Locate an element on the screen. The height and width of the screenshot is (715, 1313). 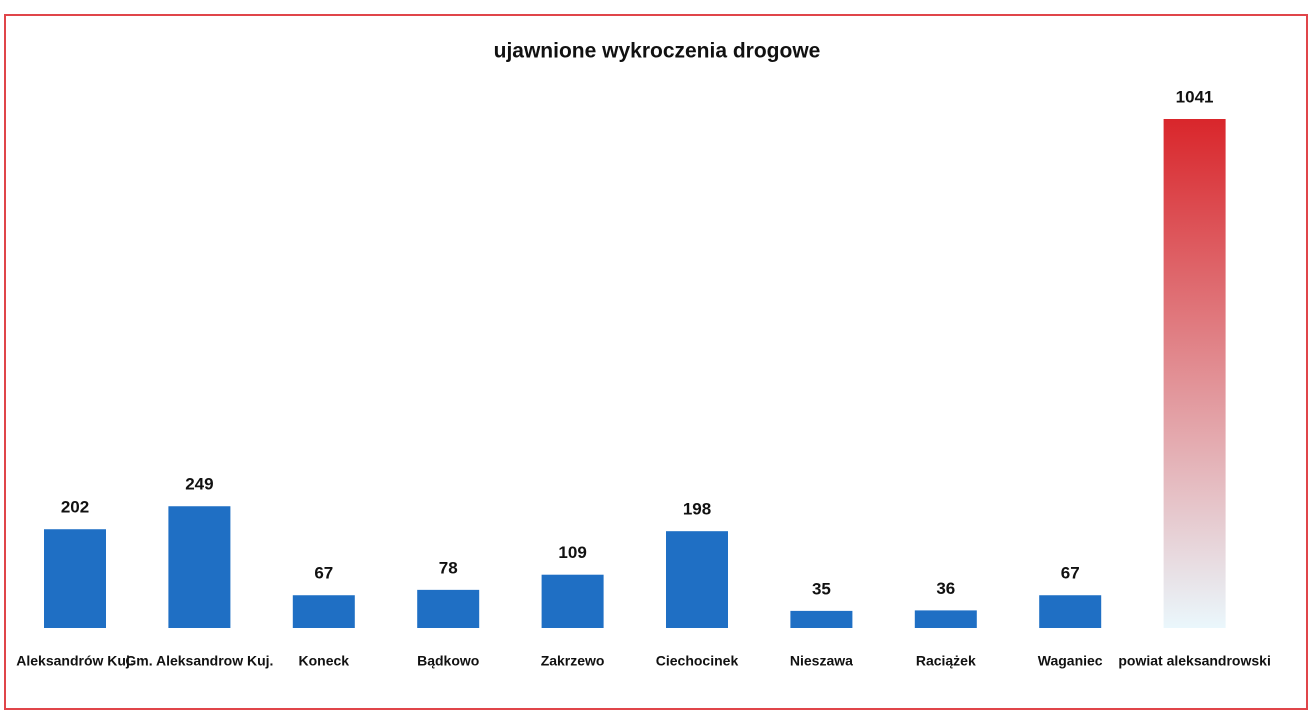
value-label: 78 is located at coordinates (448, 567).